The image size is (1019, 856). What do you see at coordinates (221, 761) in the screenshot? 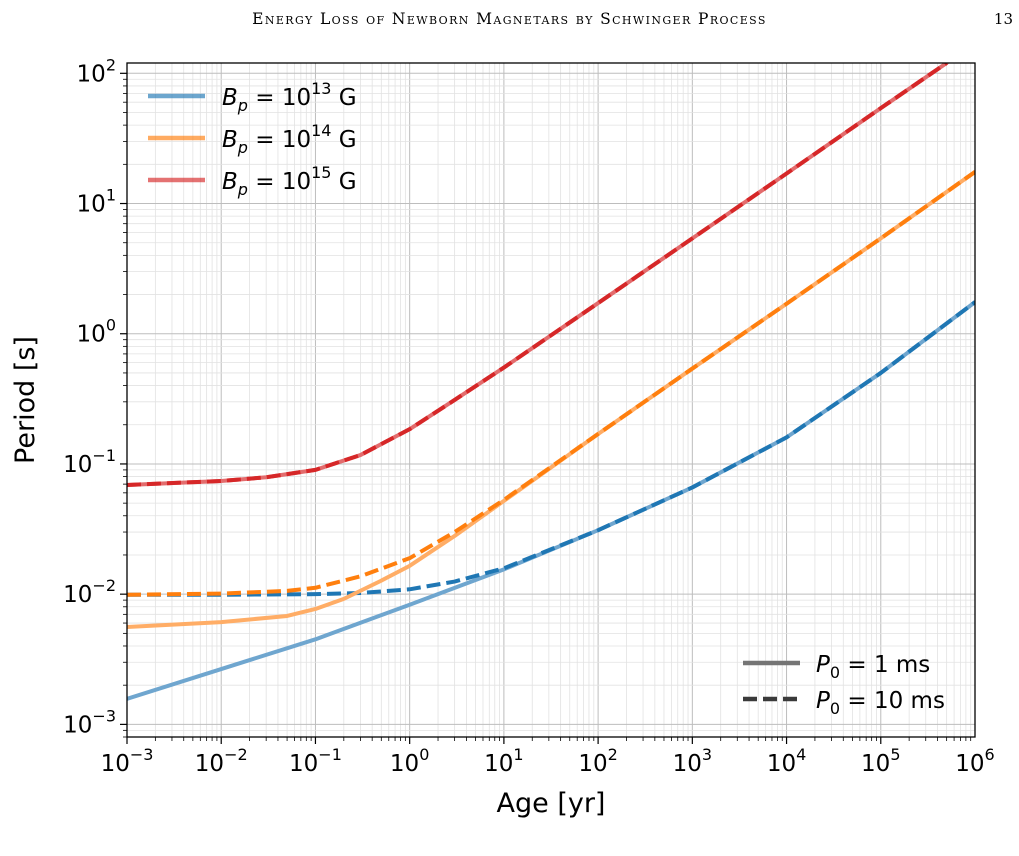
I see `x-tick-label: 10⁻²` at bounding box center [221, 761].